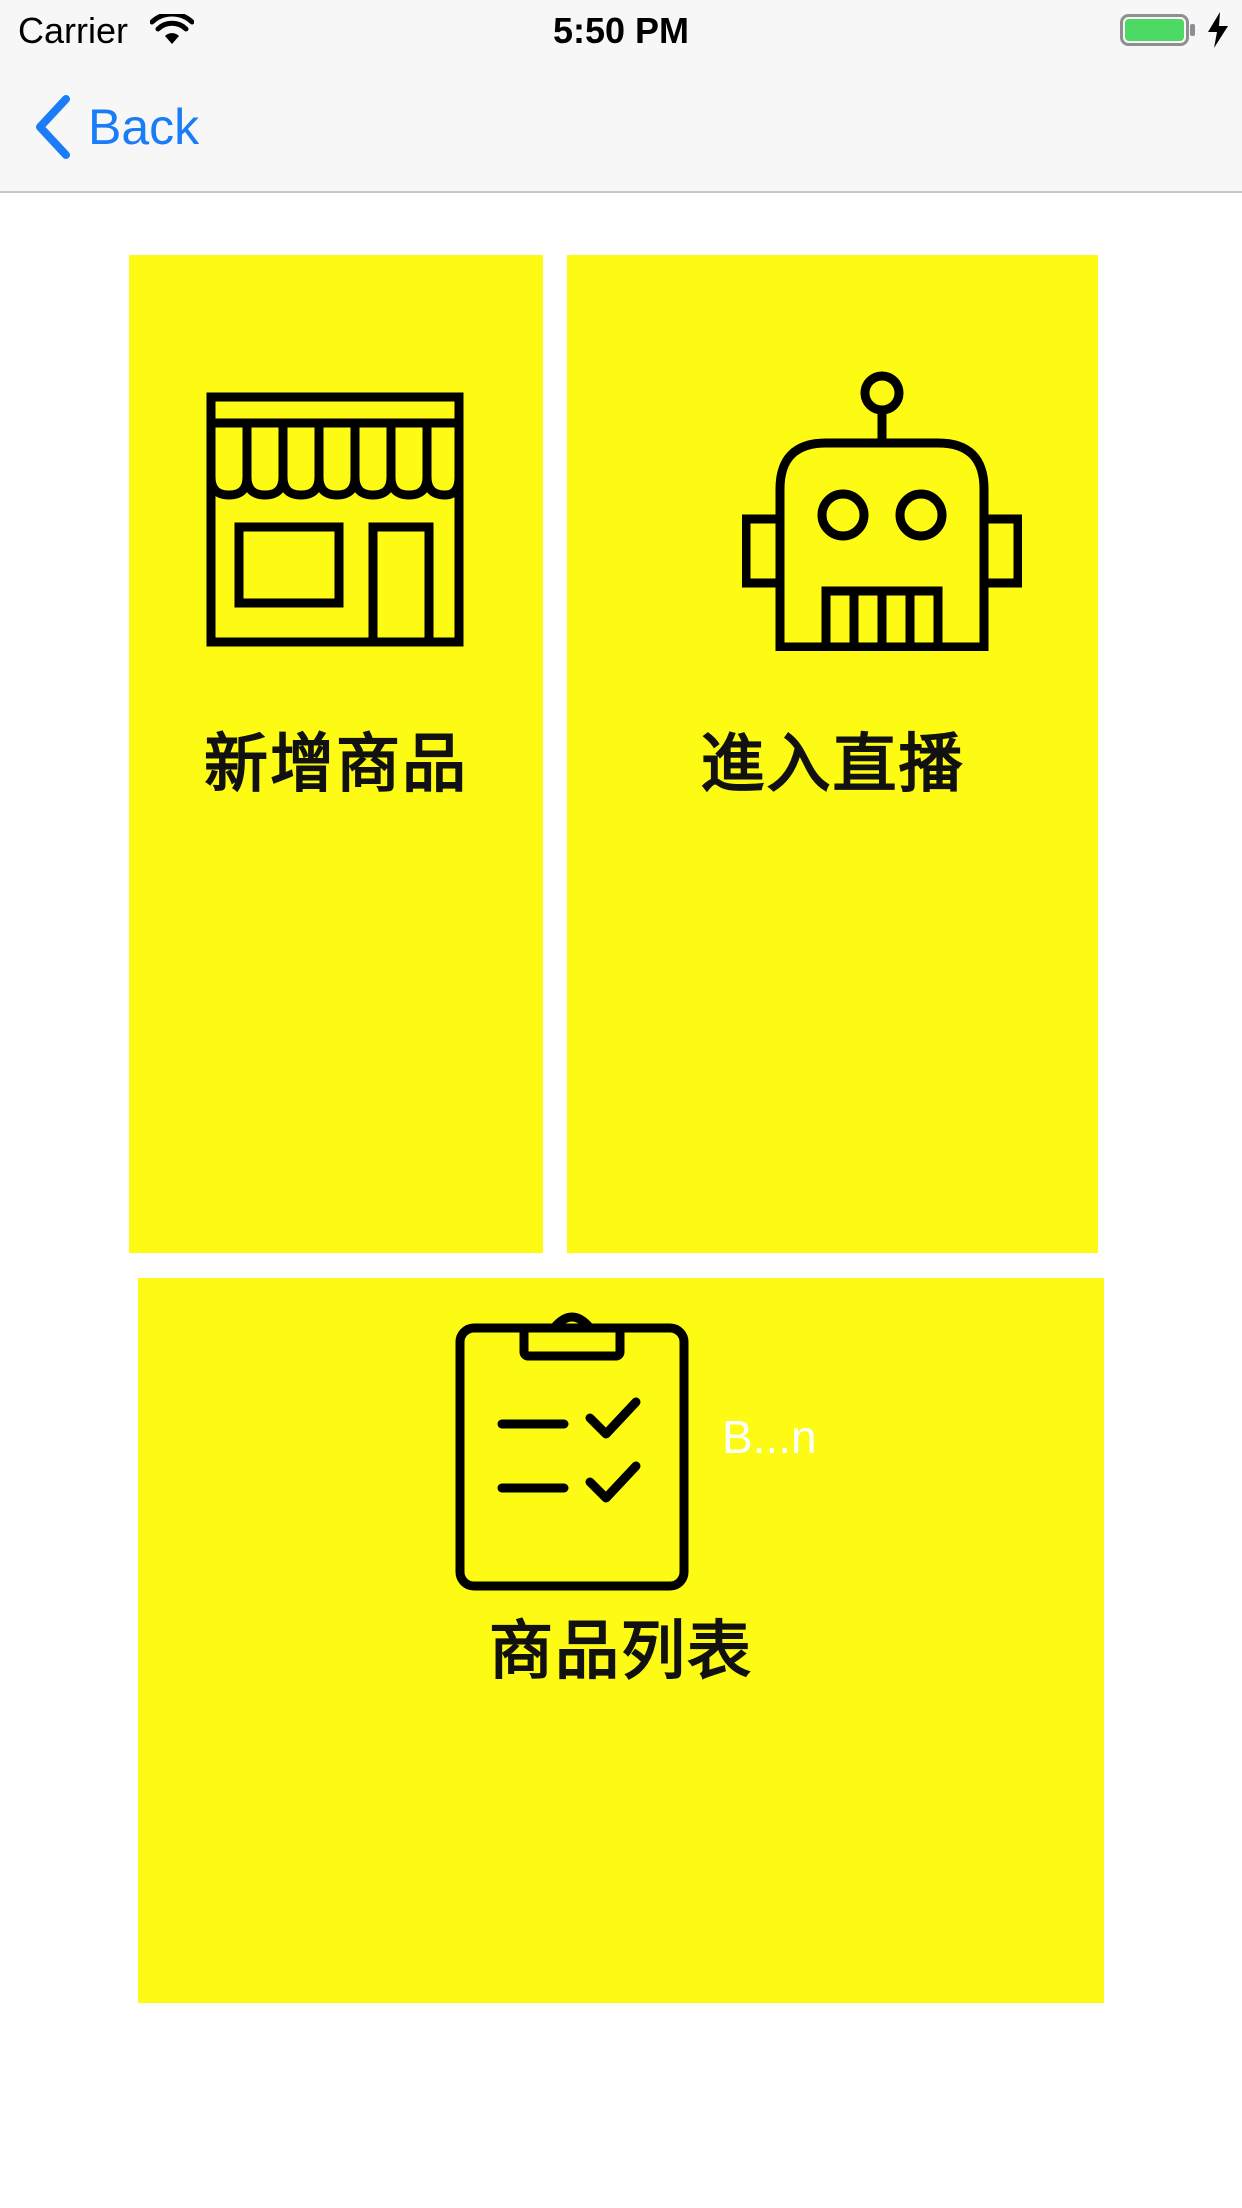 This screenshot has height=2208, width=1242. What do you see at coordinates (621, 126) in the screenshot?
I see `navigation-bar: Back` at bounding box center [621, 126].